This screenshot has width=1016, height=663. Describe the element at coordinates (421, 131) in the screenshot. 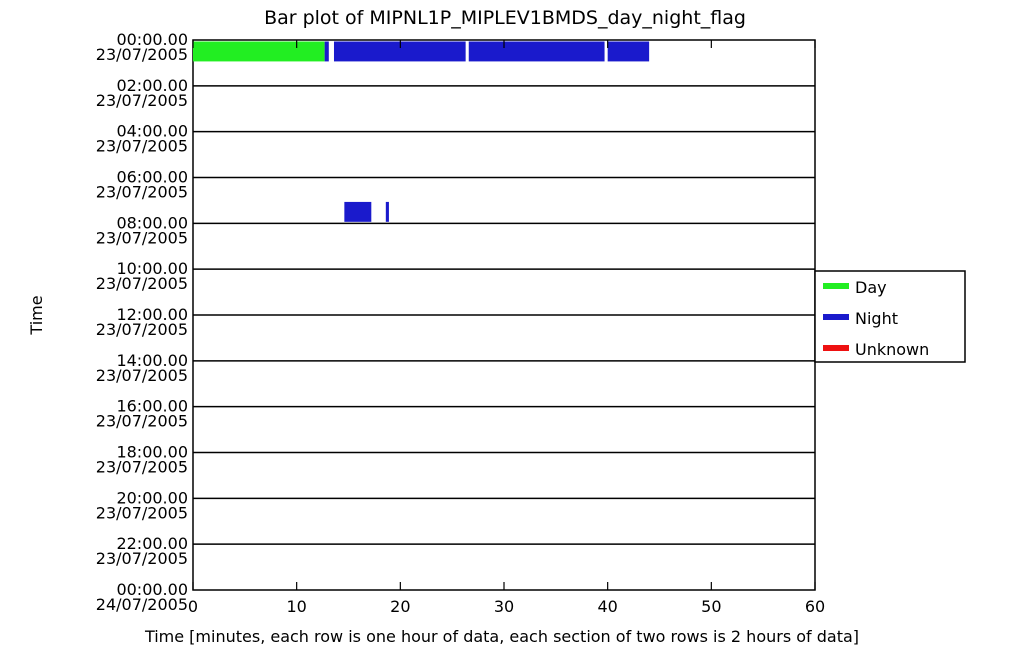

I see `bars` at that location.